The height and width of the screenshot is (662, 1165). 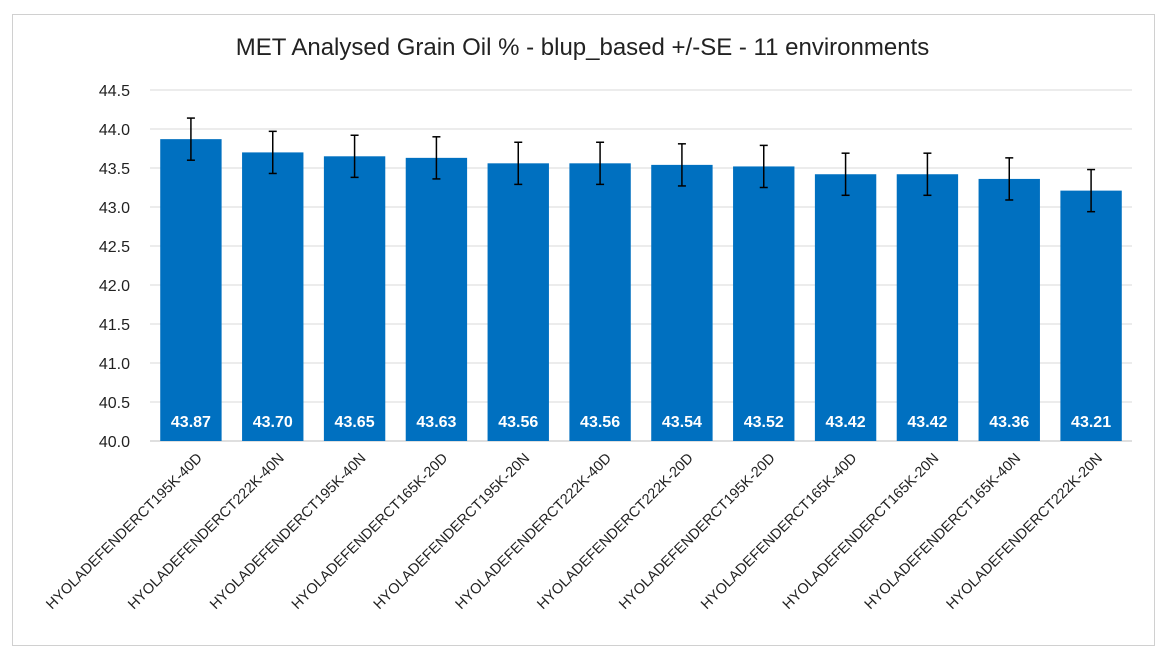 I want to click on data-label: 43.54, so click(x=682, y=422).